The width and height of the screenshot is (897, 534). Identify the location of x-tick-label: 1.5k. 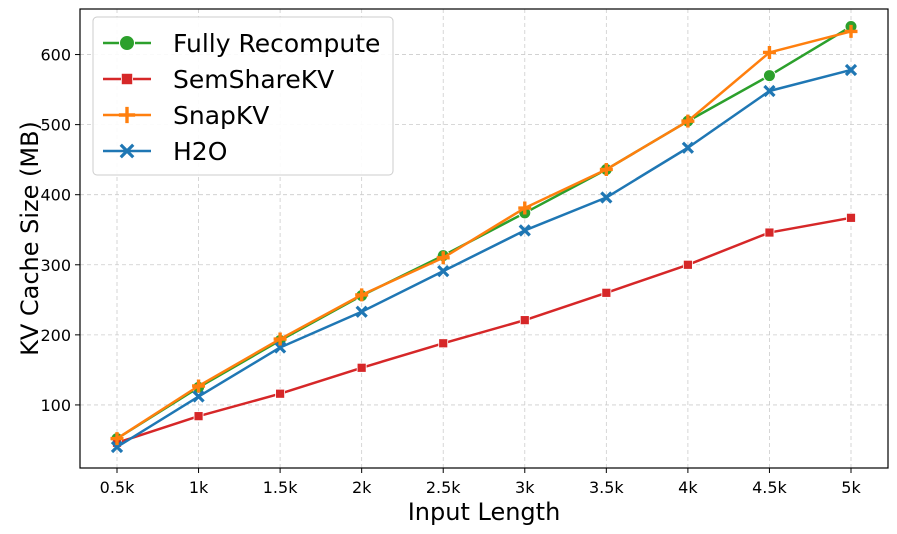
(280, 487).